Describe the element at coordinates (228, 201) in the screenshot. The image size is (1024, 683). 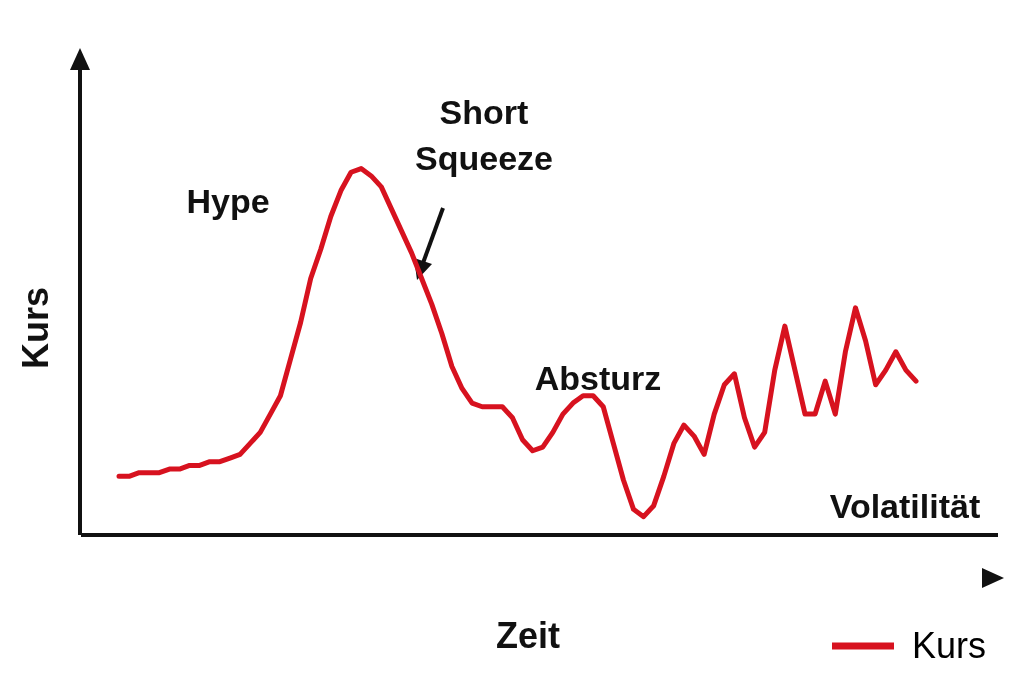
I see `annotation: Hype` at that location.